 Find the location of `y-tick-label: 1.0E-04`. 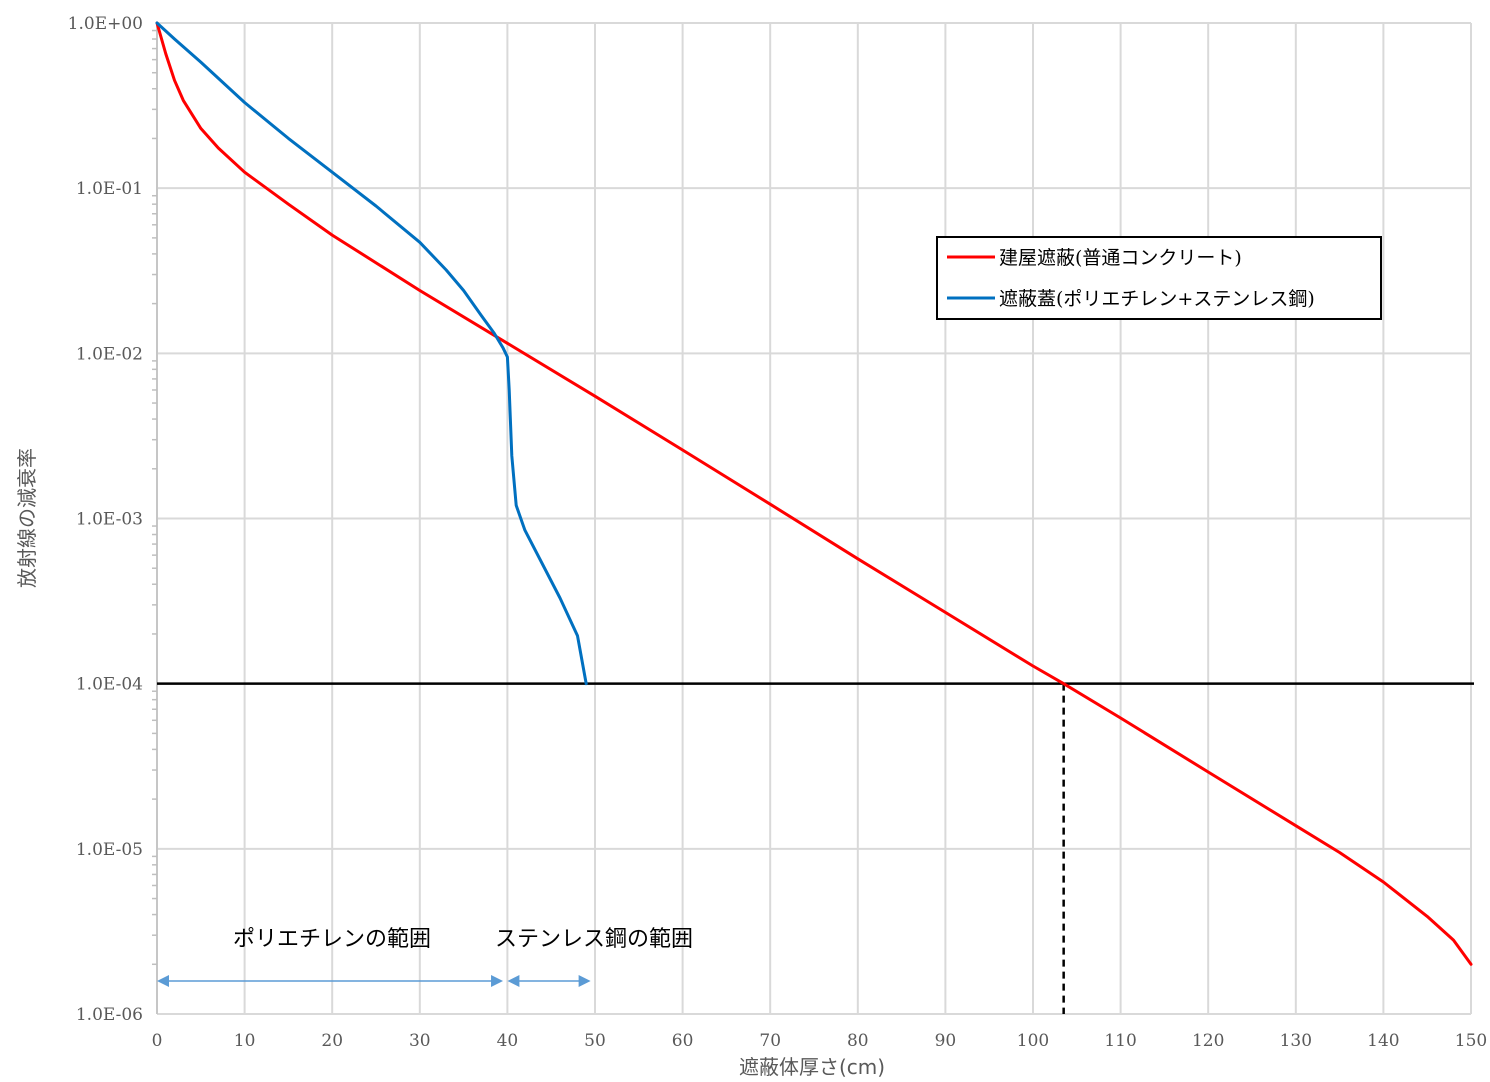

y-tick-label: 1.0E-04 is located at coordinates (109, 685).